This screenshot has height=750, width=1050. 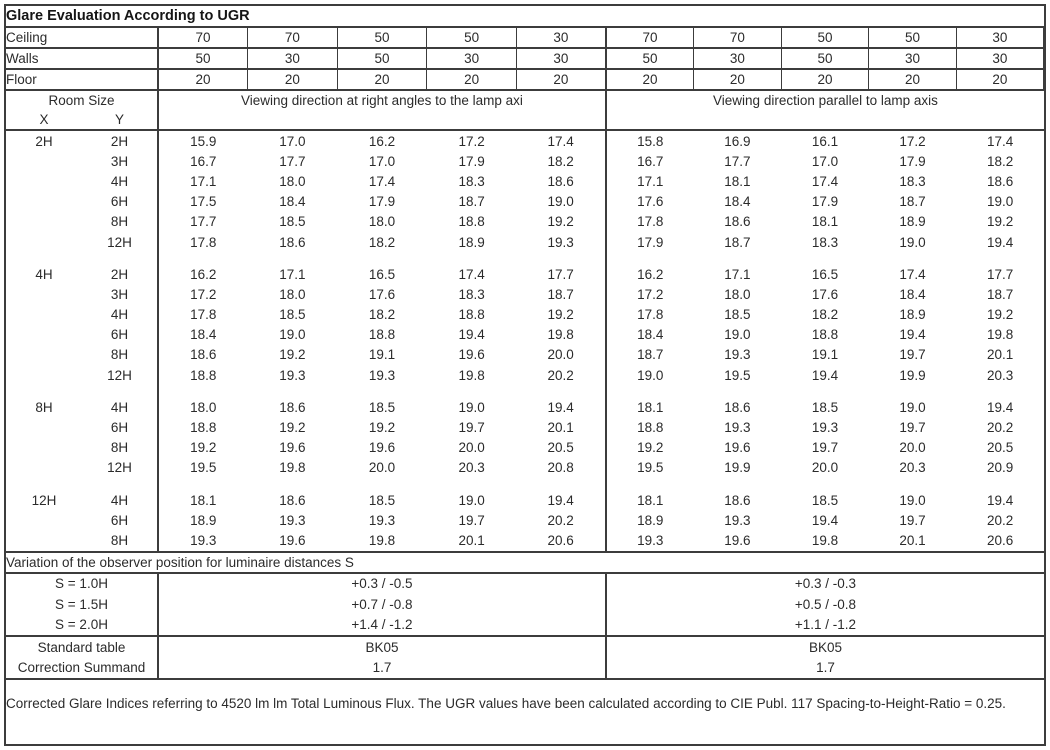 I want to click on observer-variation-row: S = 1.5H +0.7 / -0.8 +0.5 / -0.8, so click(x=525, y=604).